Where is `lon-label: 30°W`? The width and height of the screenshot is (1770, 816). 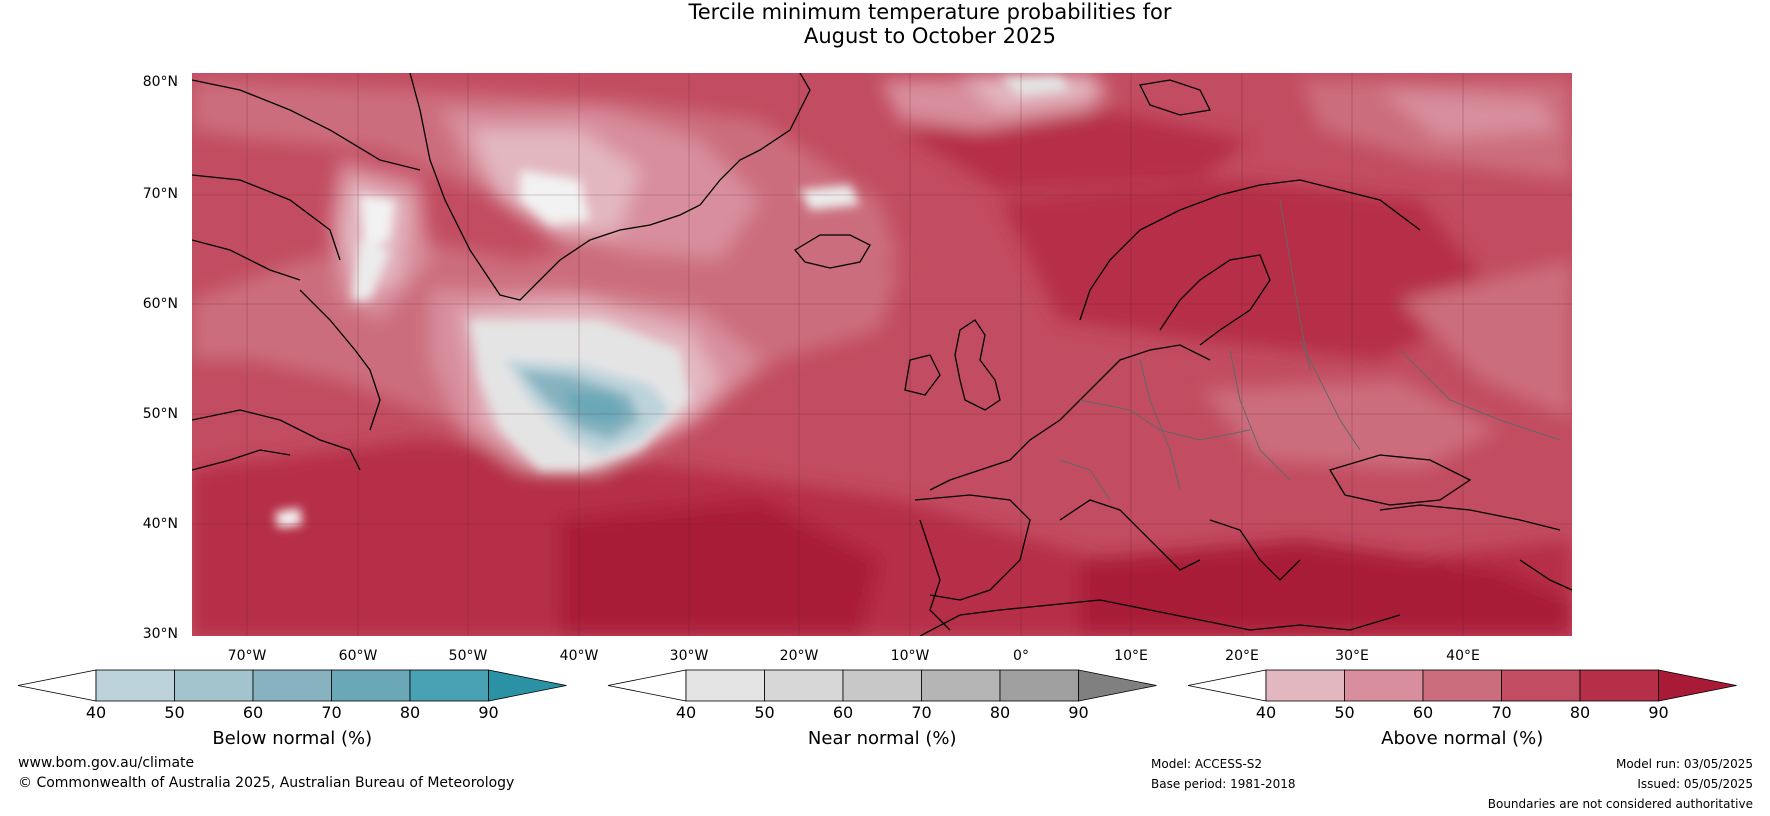 lon-label: 30°W is located at coordinates (689, 656).